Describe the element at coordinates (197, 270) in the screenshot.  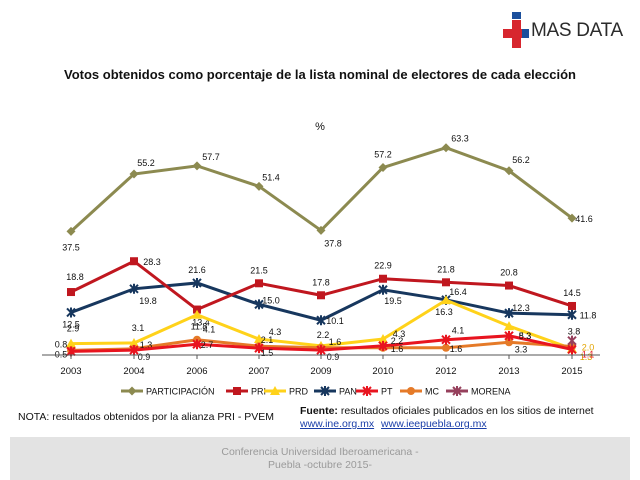
I see `data-label-pan: 21.6` at that location.